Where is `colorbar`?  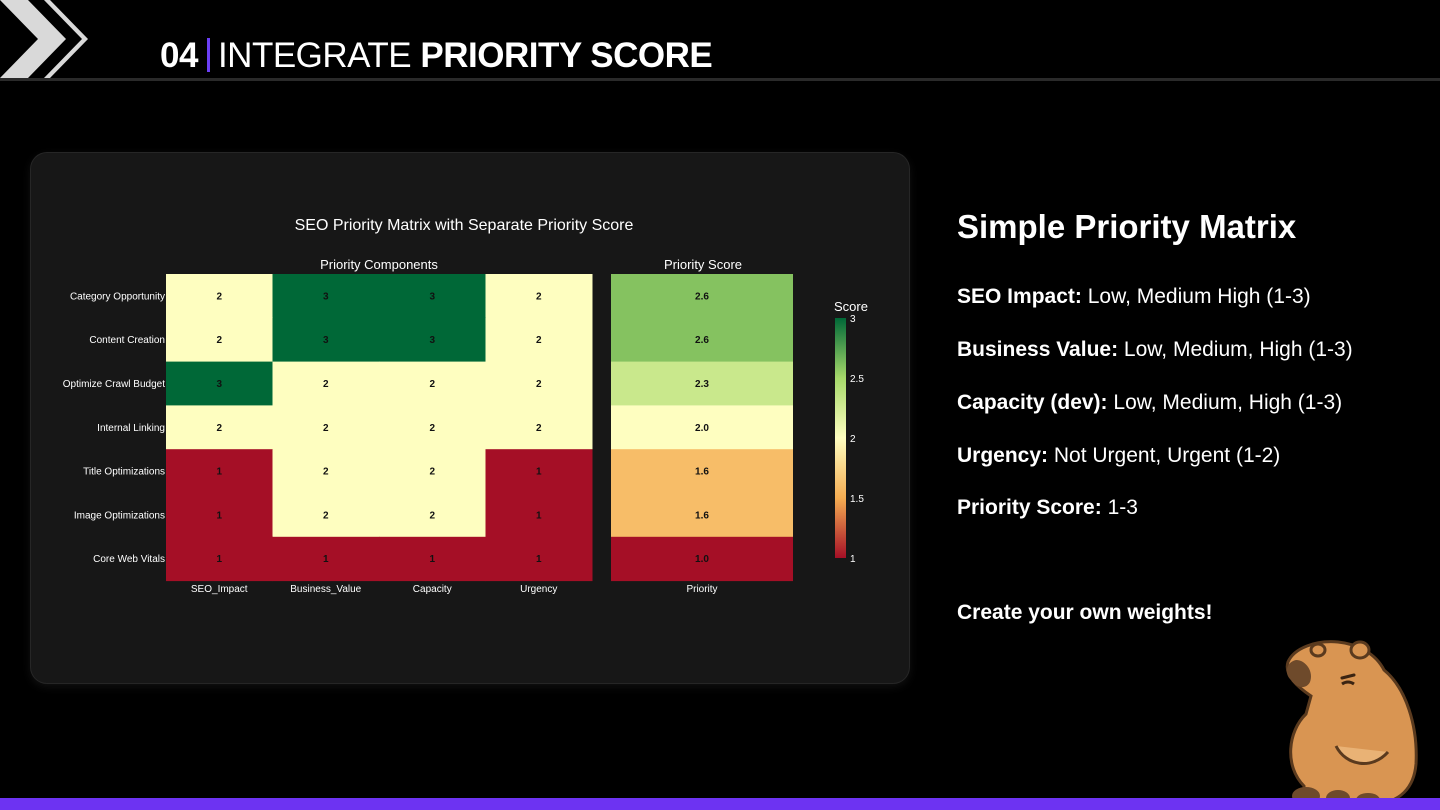
colorbar is located at coordinates (840, 438).